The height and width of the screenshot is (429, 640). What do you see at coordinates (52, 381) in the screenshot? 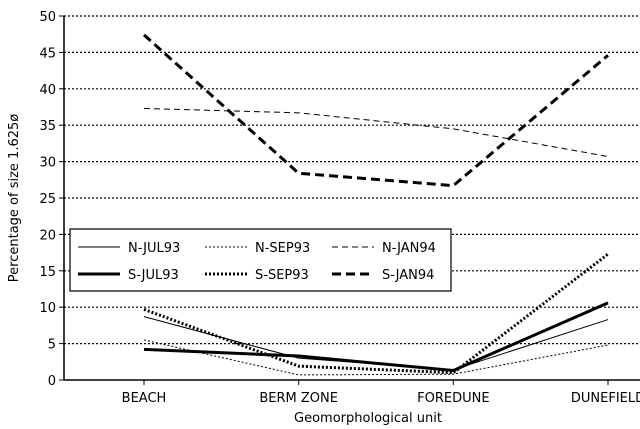
I see `y-tick-label: 0` at bounding box center [52, 381].